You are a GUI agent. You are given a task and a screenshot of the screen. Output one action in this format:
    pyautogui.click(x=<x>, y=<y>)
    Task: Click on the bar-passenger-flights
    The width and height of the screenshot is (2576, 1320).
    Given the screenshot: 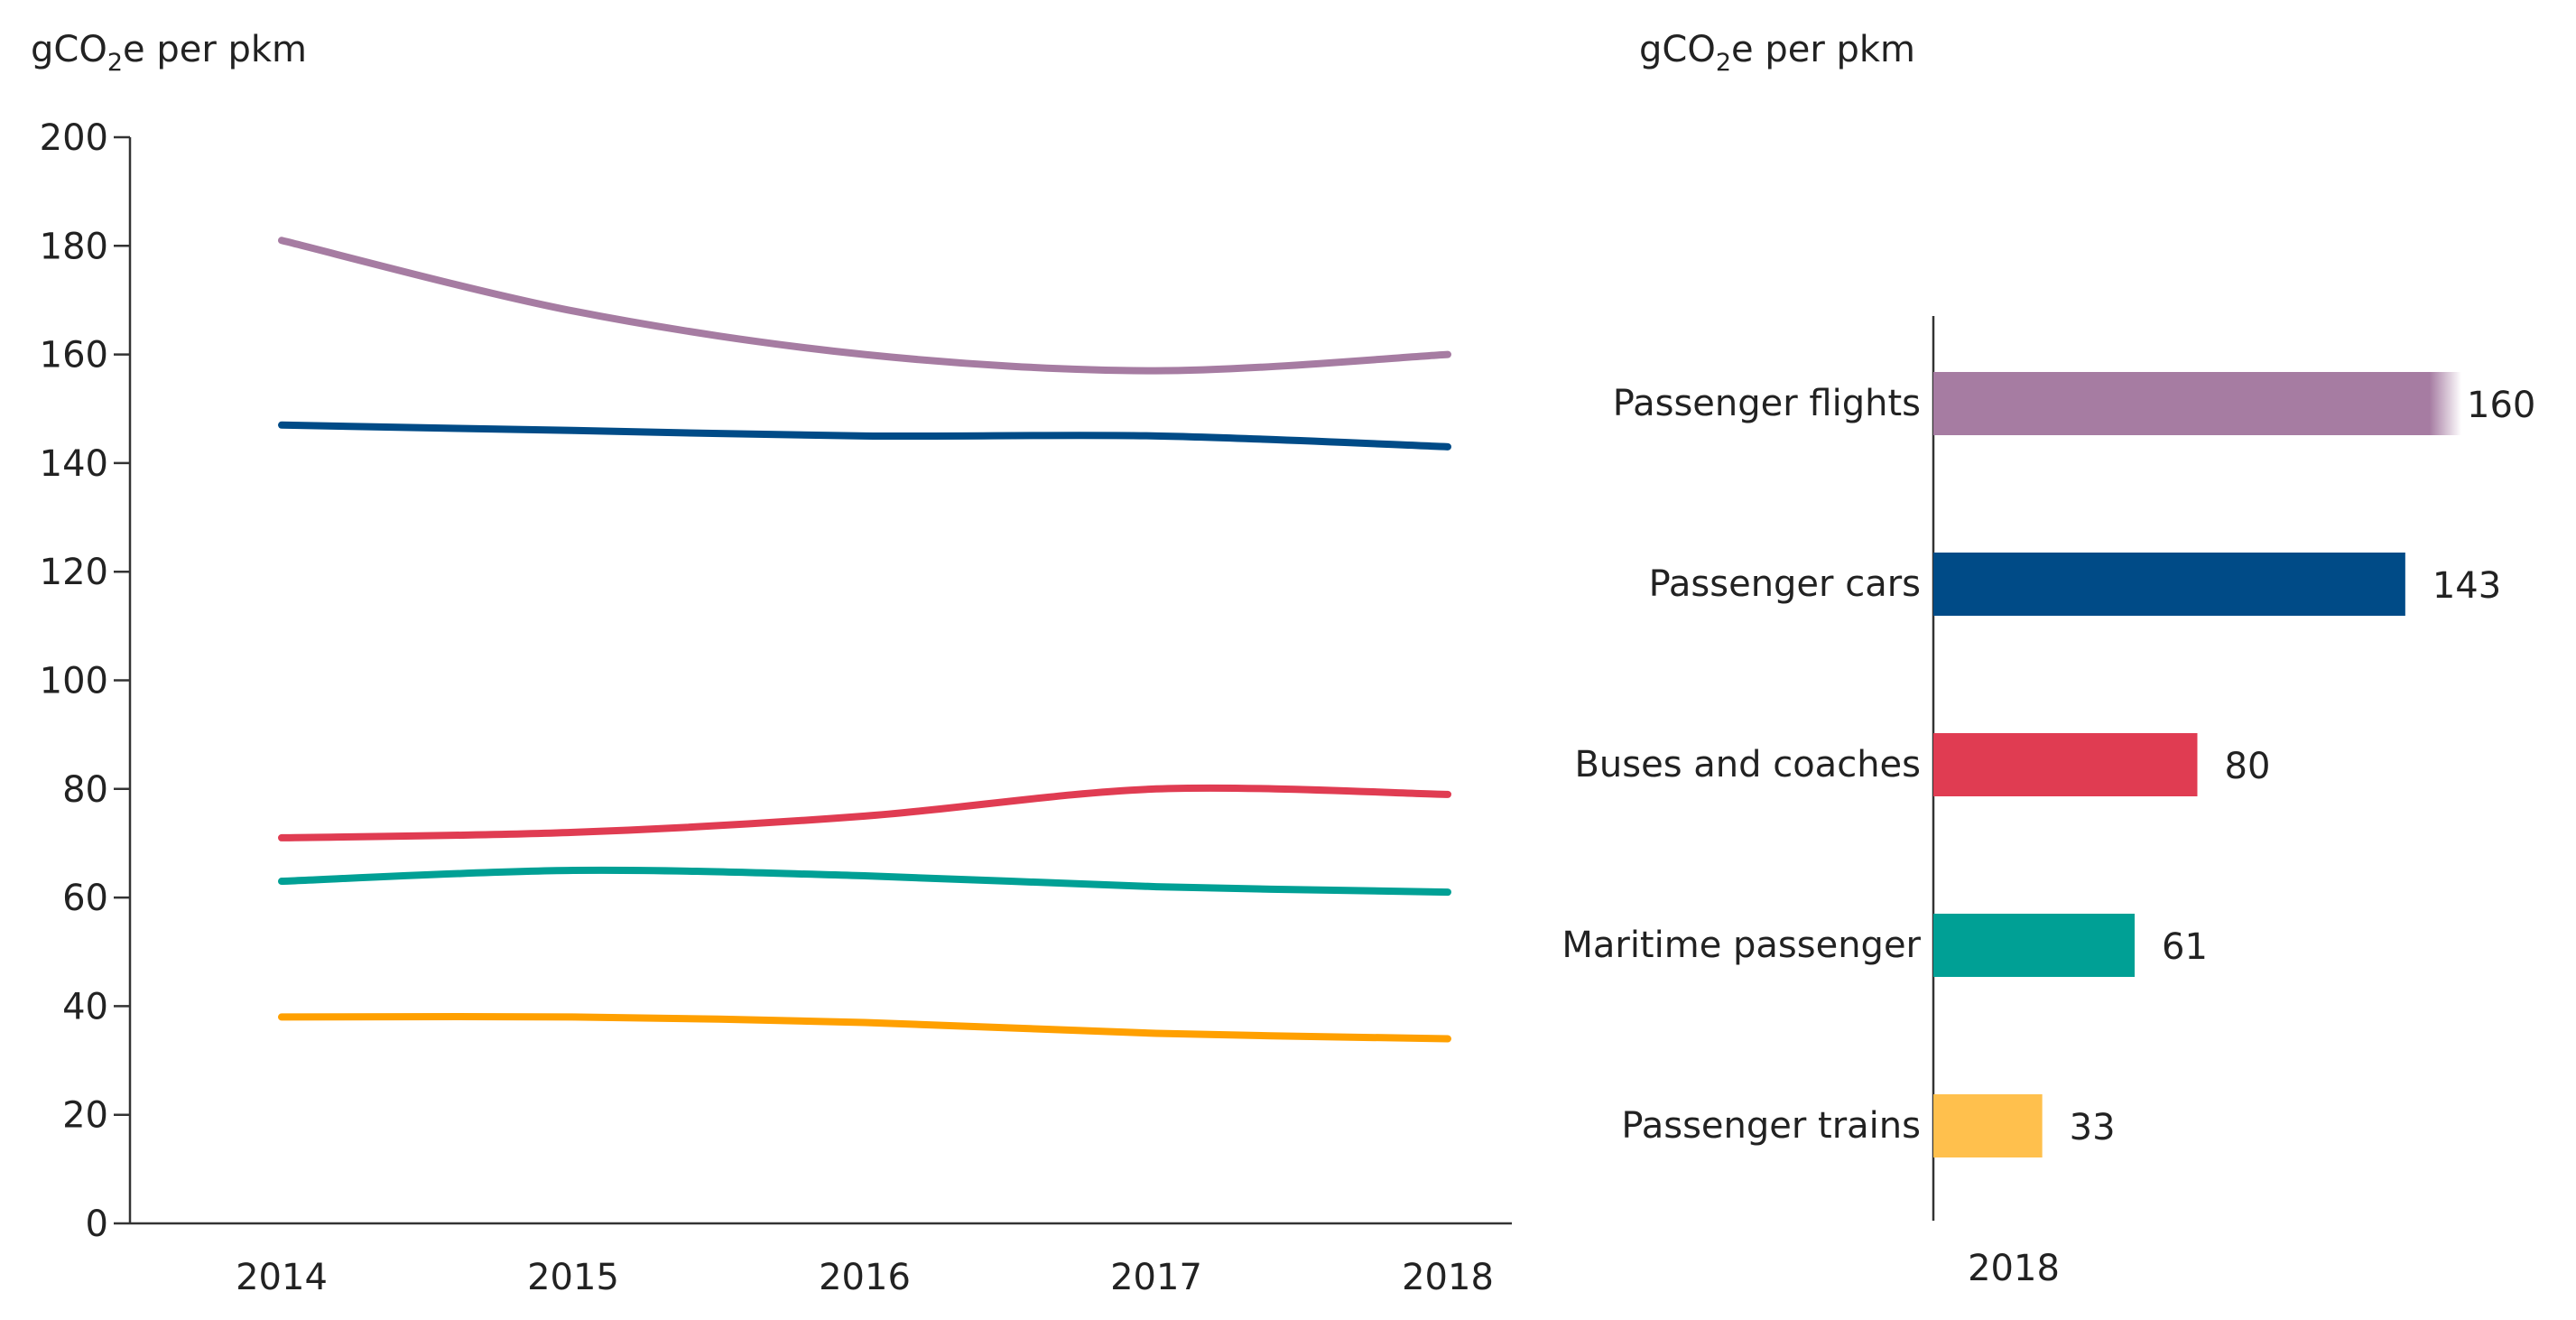 What is the action you would take?
    pyautogui.click(x=2197, y=404)
    